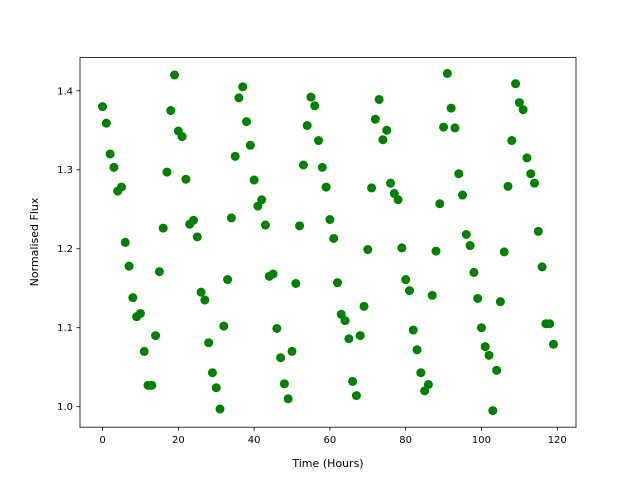  Describe the element at coordinates (405, 440) in the screenshot. I see `x-tick-label: 80` at that location.